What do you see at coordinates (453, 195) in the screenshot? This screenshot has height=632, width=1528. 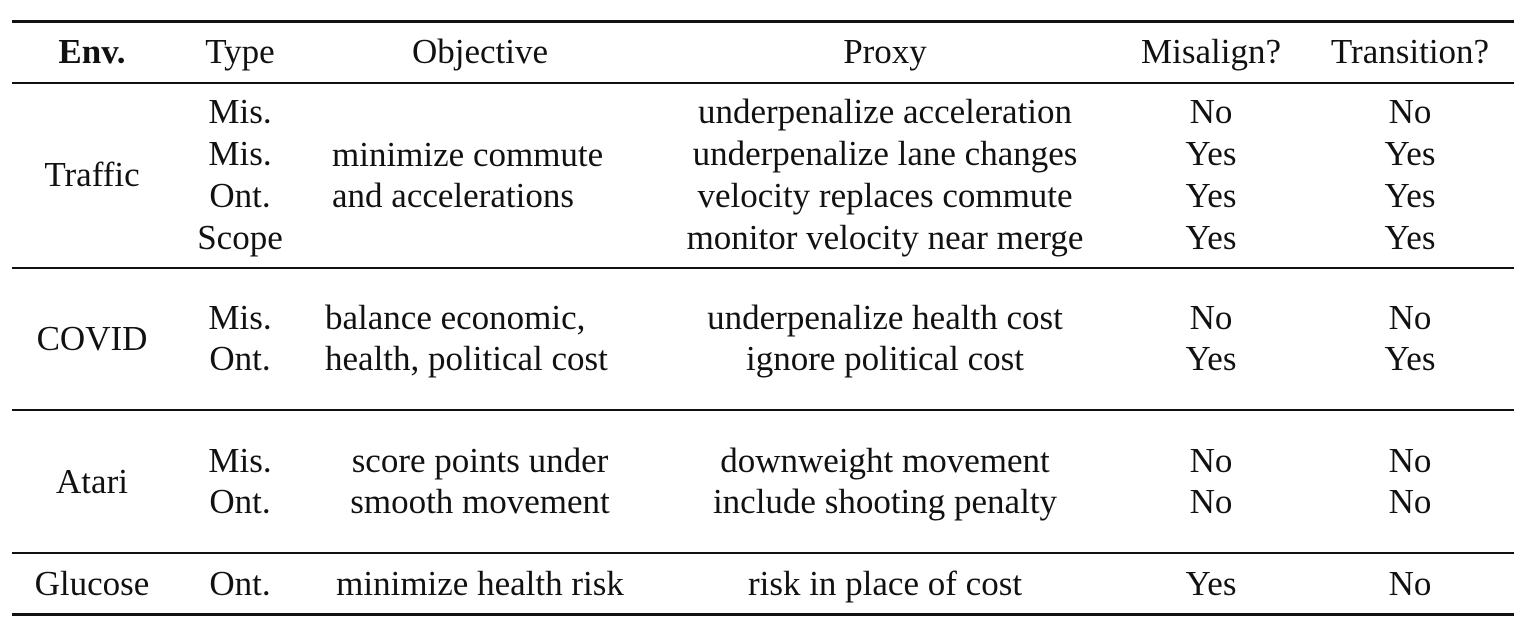 I see `objective-line: and accelerations` at bounding box center [453, 195].